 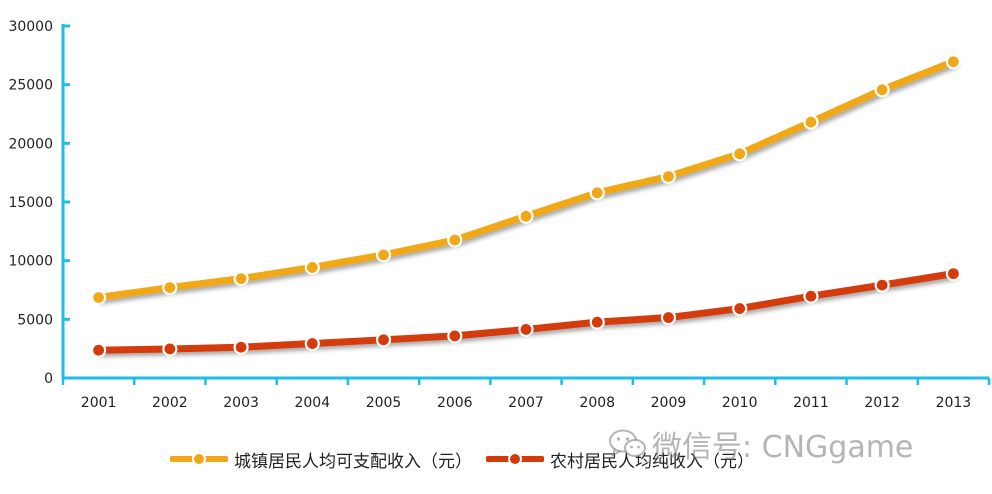 I want to click on x-tick-label: 2012, so click(x=882, y=403).